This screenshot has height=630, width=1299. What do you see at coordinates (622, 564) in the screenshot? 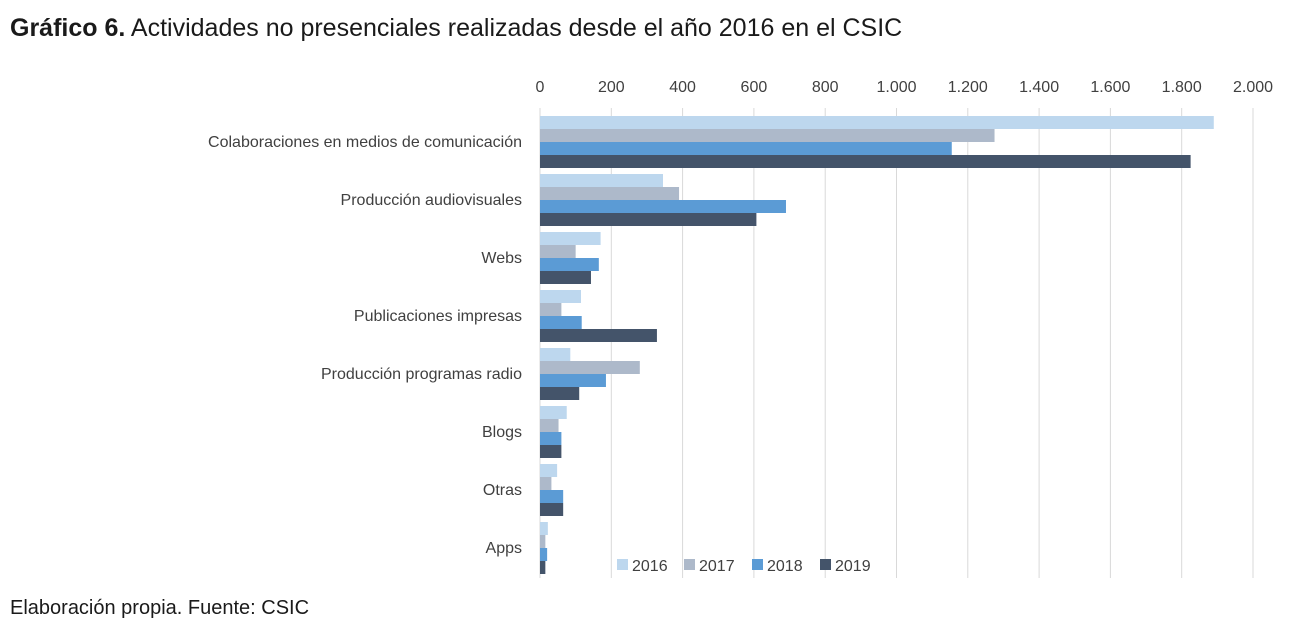
I see `legend-swatch-2016` at bounding box center [622, 564].